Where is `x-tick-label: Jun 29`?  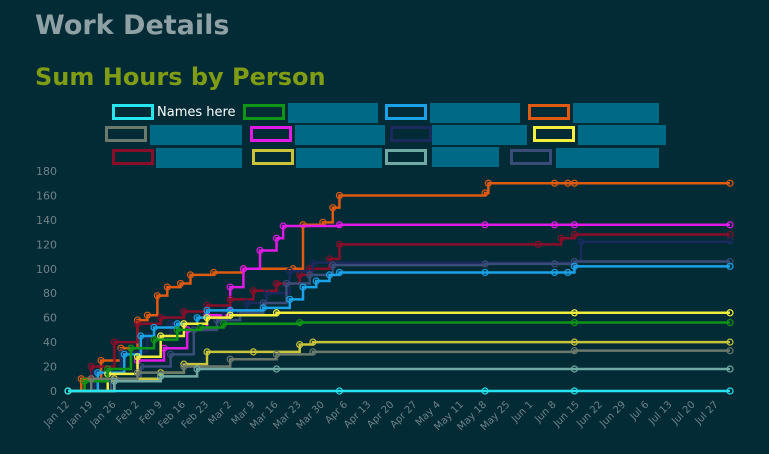 x-tick-label: Jun 29 is located at coordinates (612, 414).